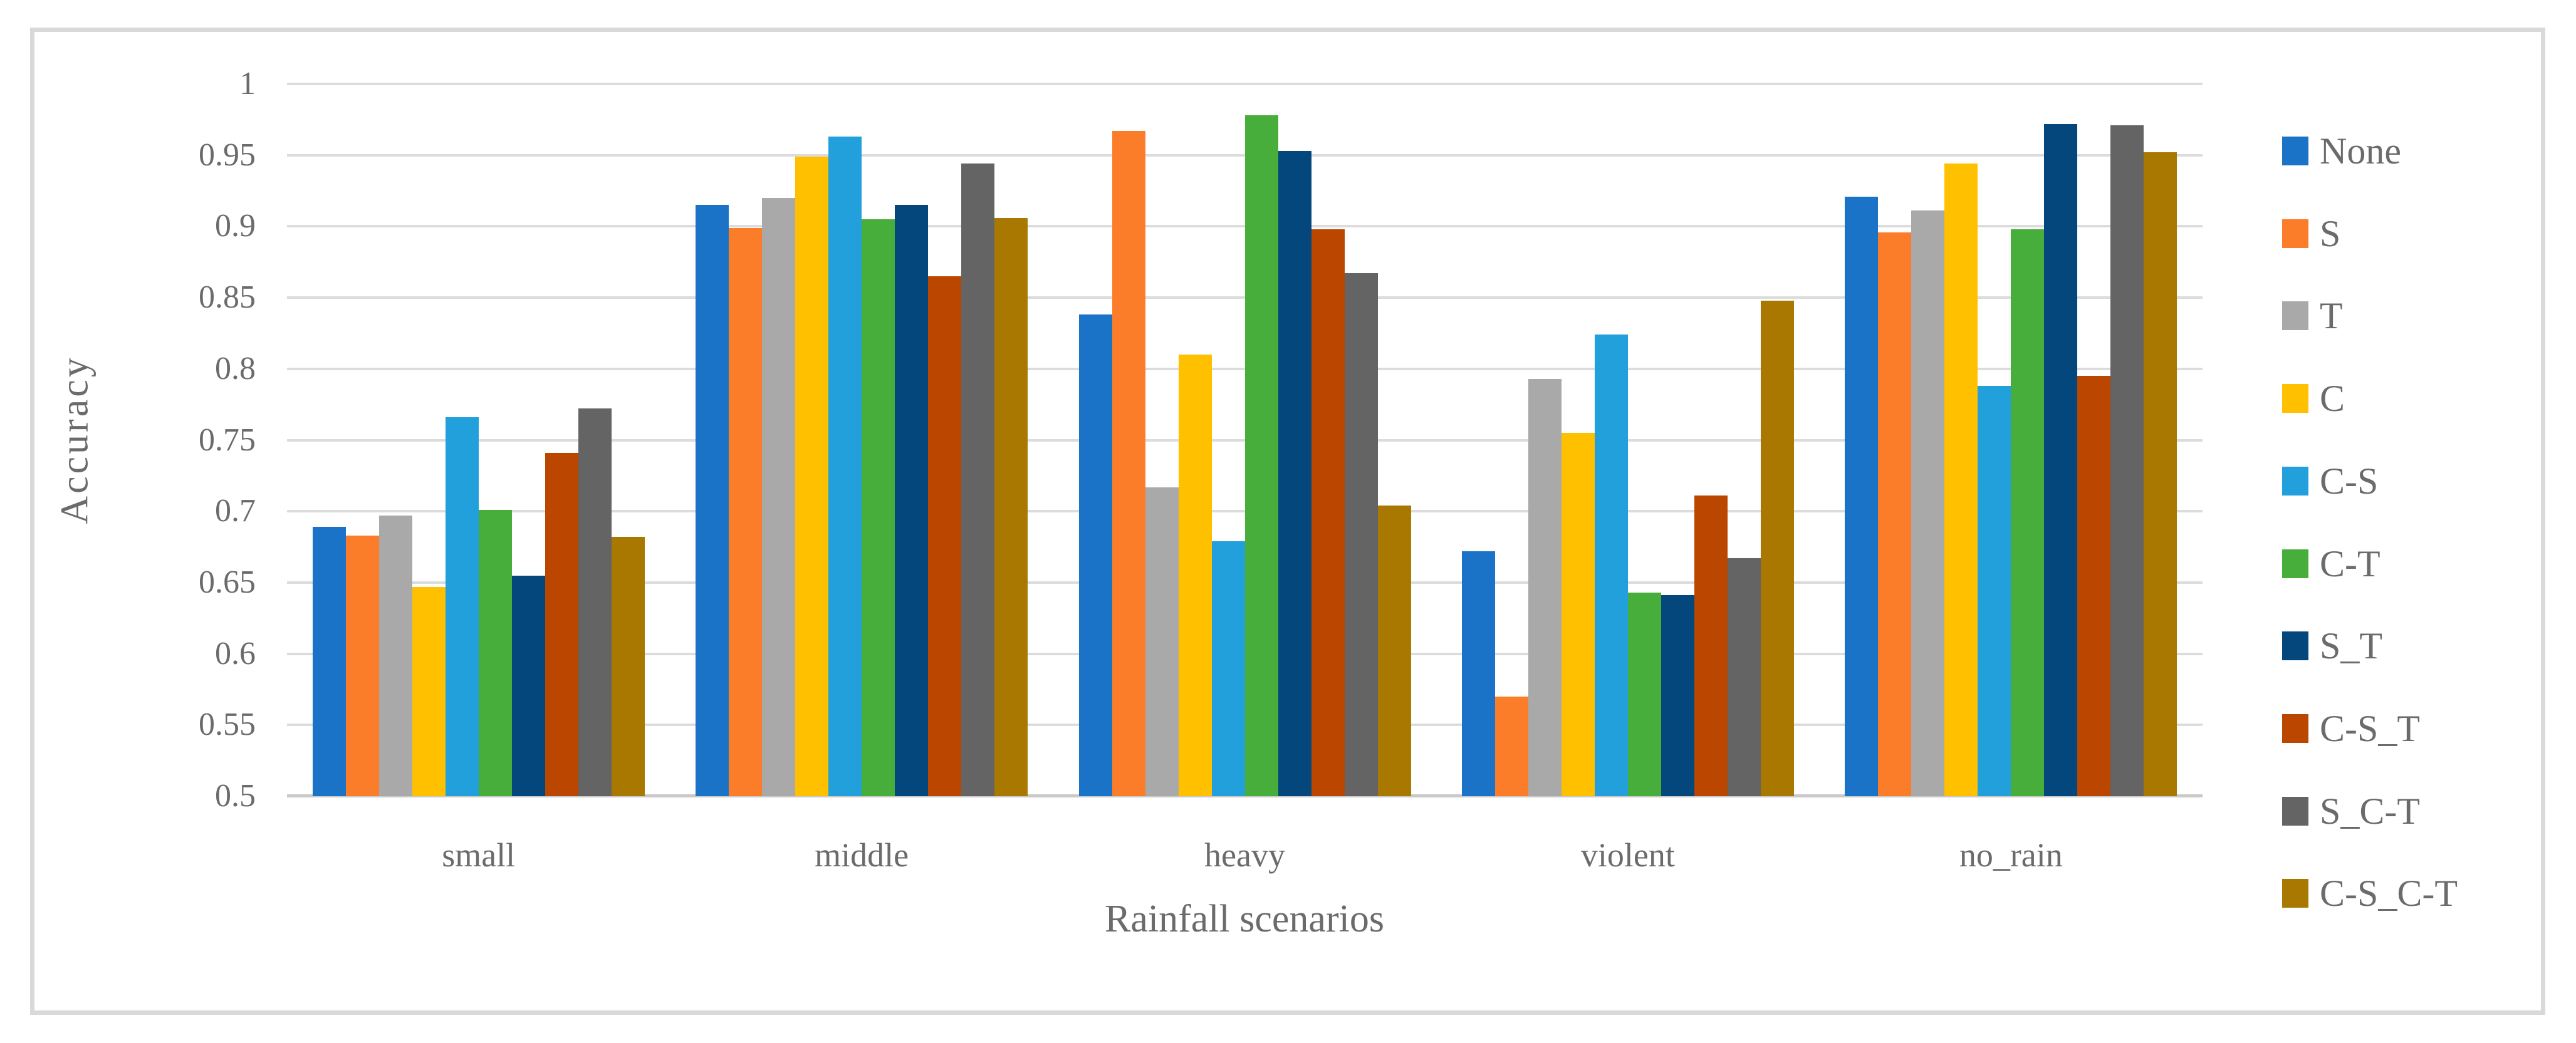  What do you see at coordinates (528, 685) in the screenshot?
I see `bar-S_T-small` at bounding box center [528, 685].